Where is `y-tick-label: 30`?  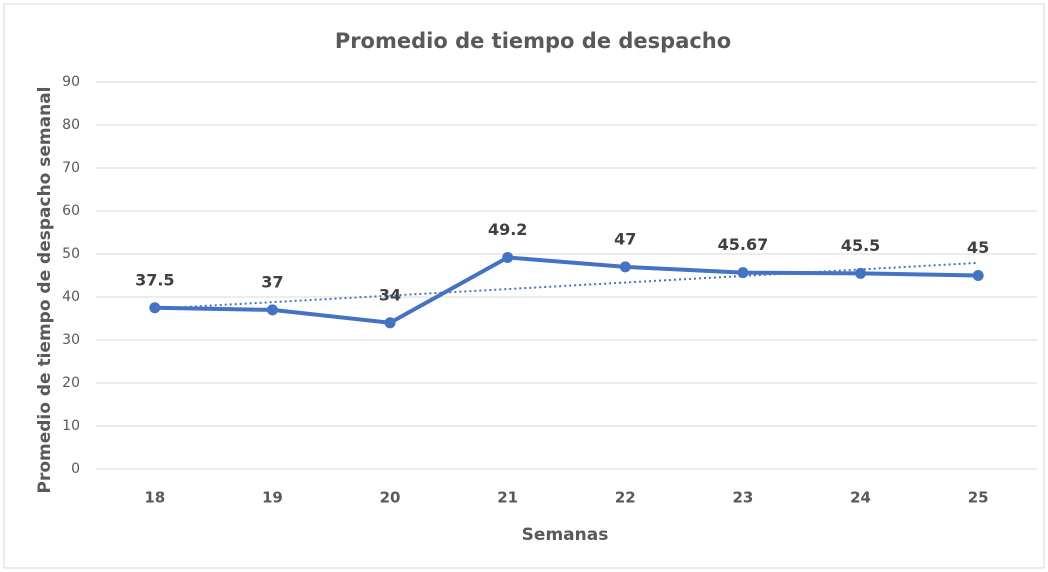 y-tick-label: 30 is located at coordinates (71, 340).